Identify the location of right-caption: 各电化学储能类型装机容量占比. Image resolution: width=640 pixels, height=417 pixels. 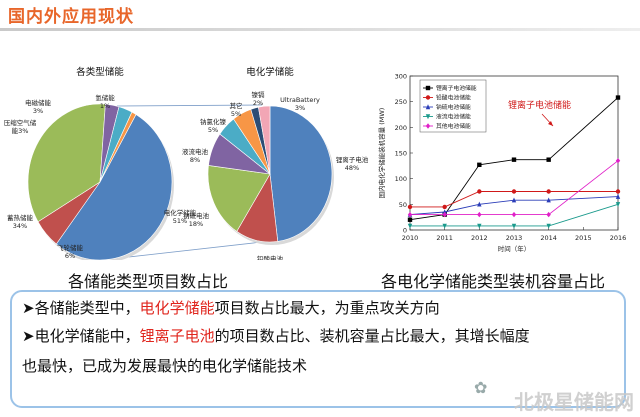
(493, 281).